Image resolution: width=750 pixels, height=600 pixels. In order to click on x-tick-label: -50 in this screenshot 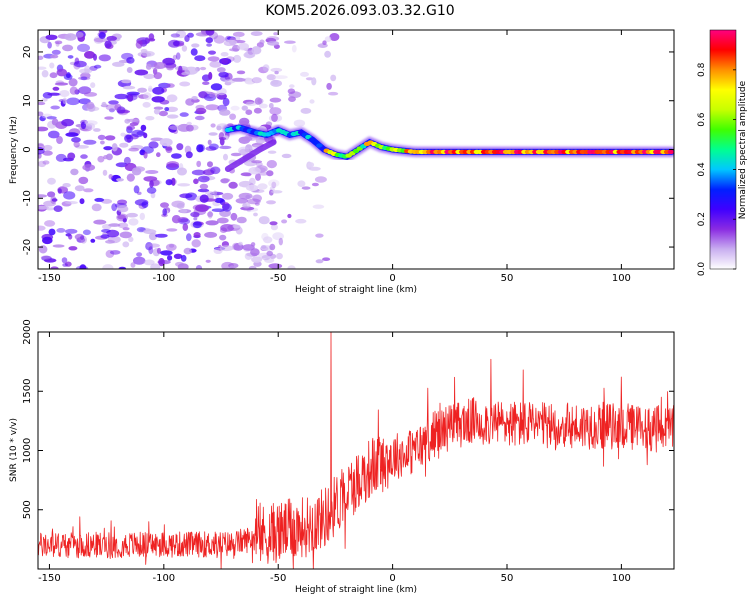, I will do `click(278, 278)`.